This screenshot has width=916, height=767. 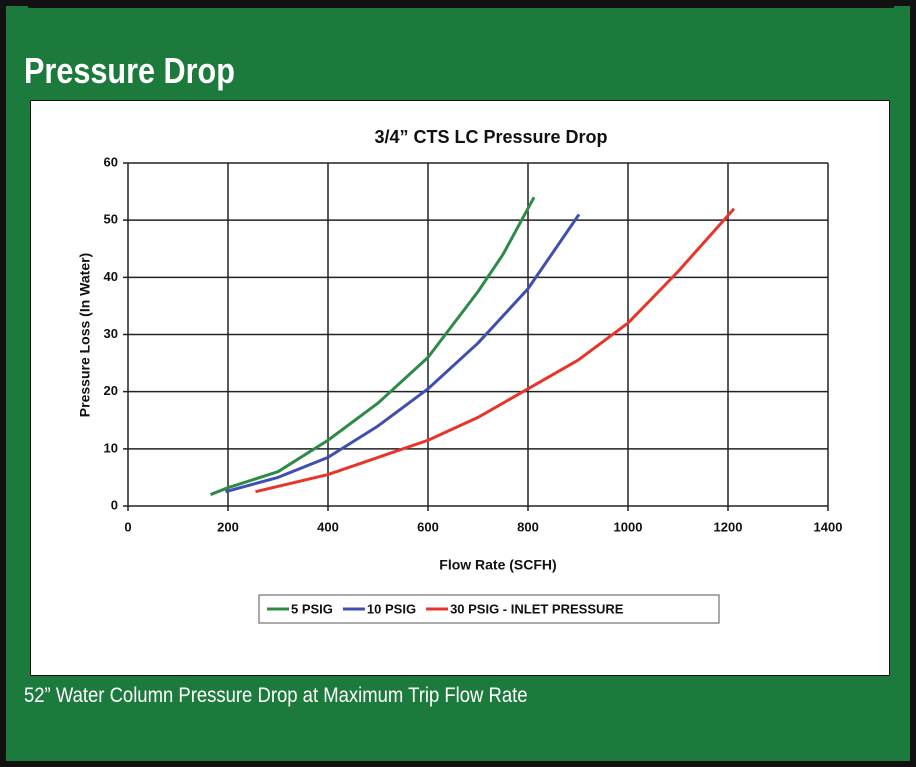 I want to click on y-tick-label: 60, so click(x=111, y=161).